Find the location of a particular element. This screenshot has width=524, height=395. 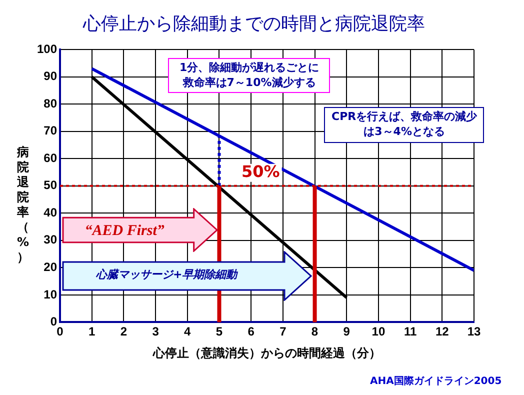

y-tick-label: 20 is located at coordinates (51, 267).